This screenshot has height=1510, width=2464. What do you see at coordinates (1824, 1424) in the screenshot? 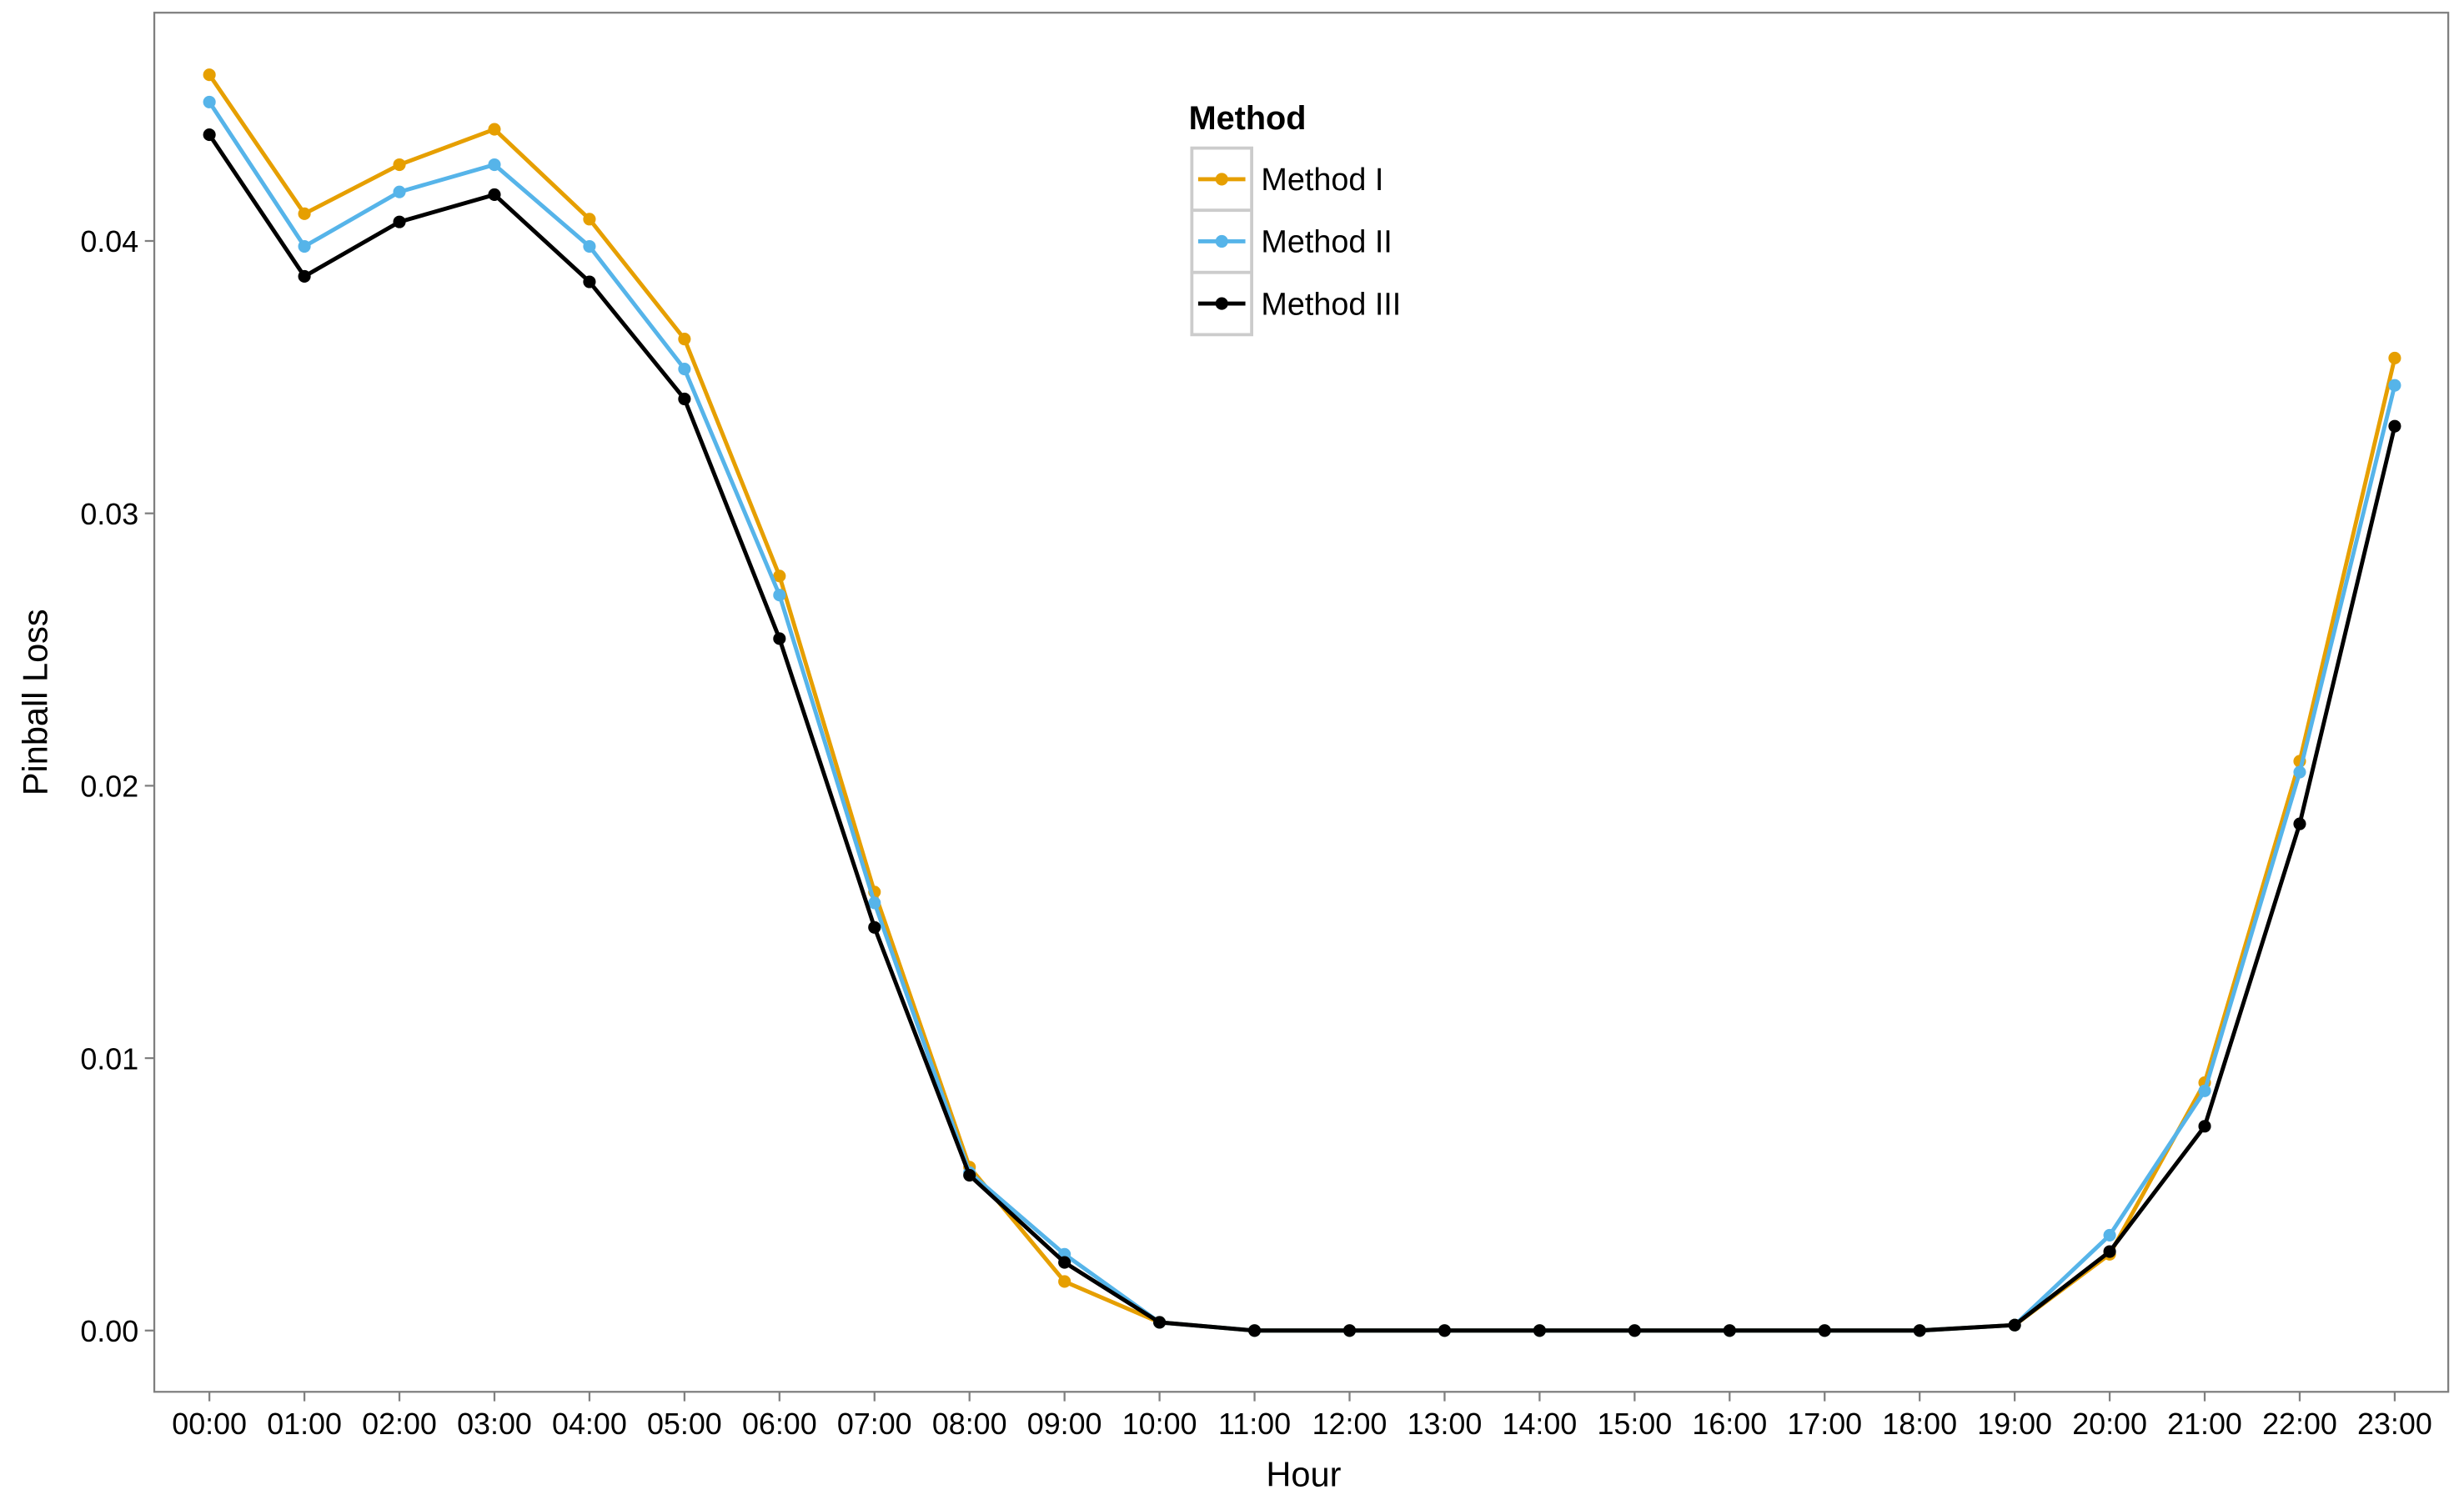
I see `x-tick-label: 17:00` at bounding box center [1824, 1424].